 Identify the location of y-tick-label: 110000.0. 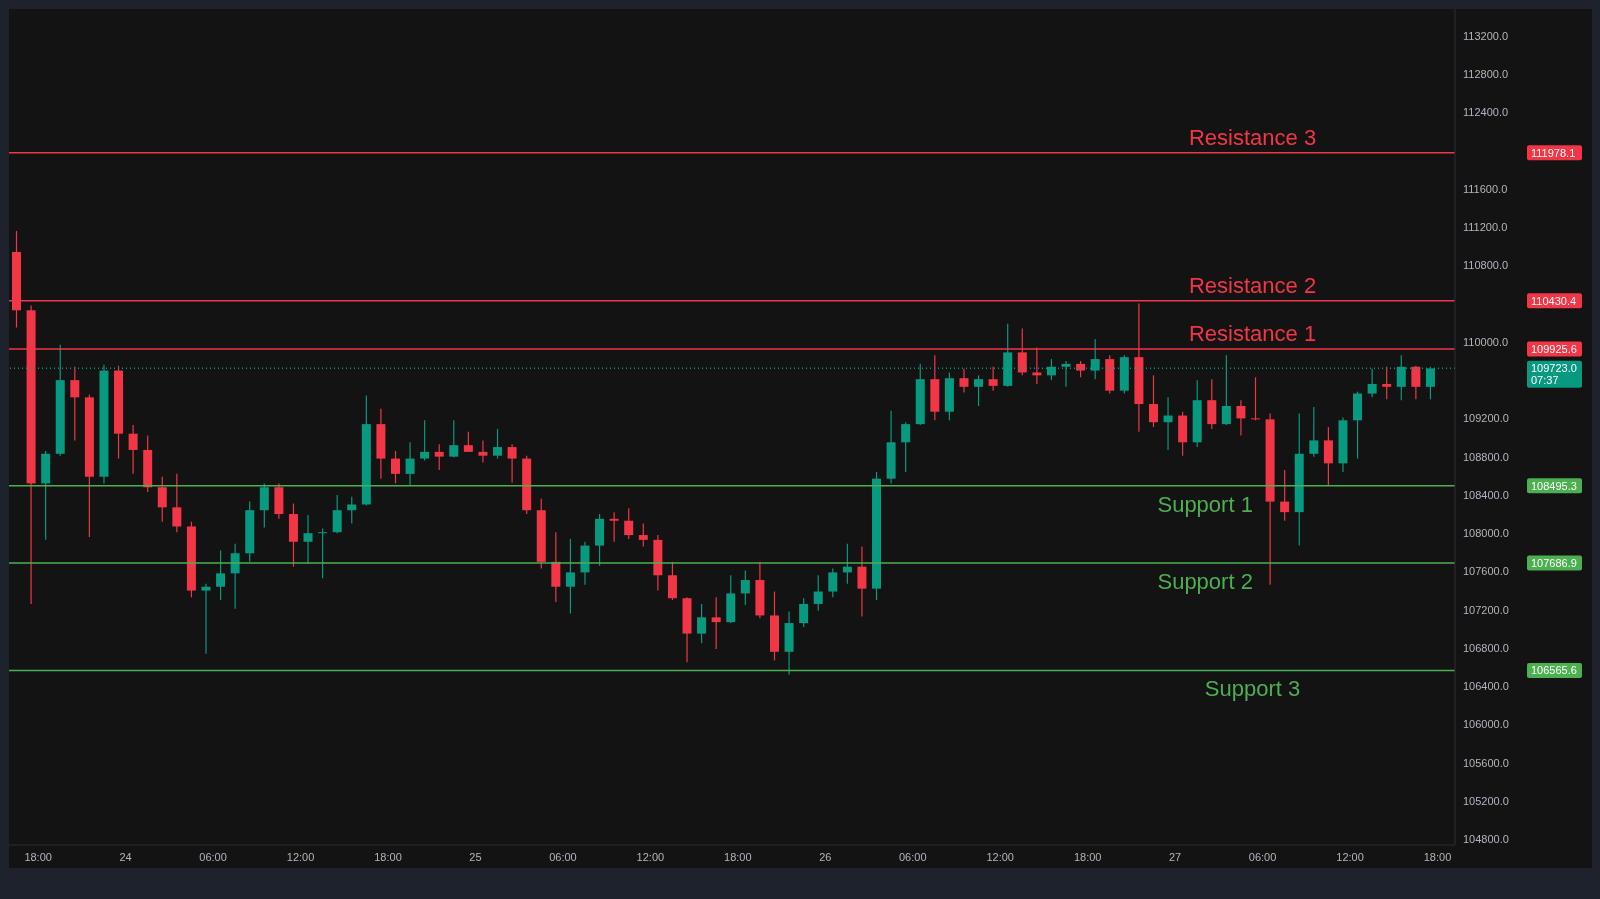
(1486, 341).